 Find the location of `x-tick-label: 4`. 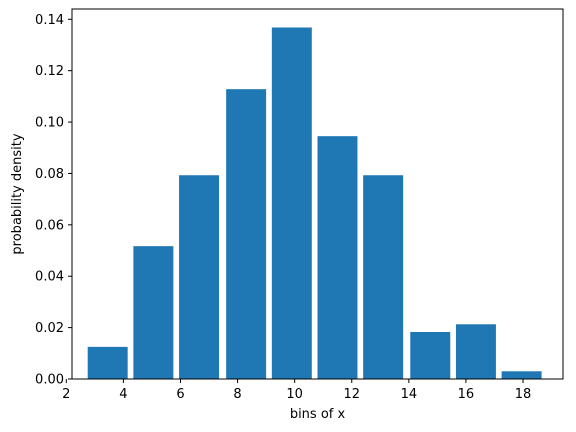

x-tick-label: 4 is located at coordinates (123, 394).